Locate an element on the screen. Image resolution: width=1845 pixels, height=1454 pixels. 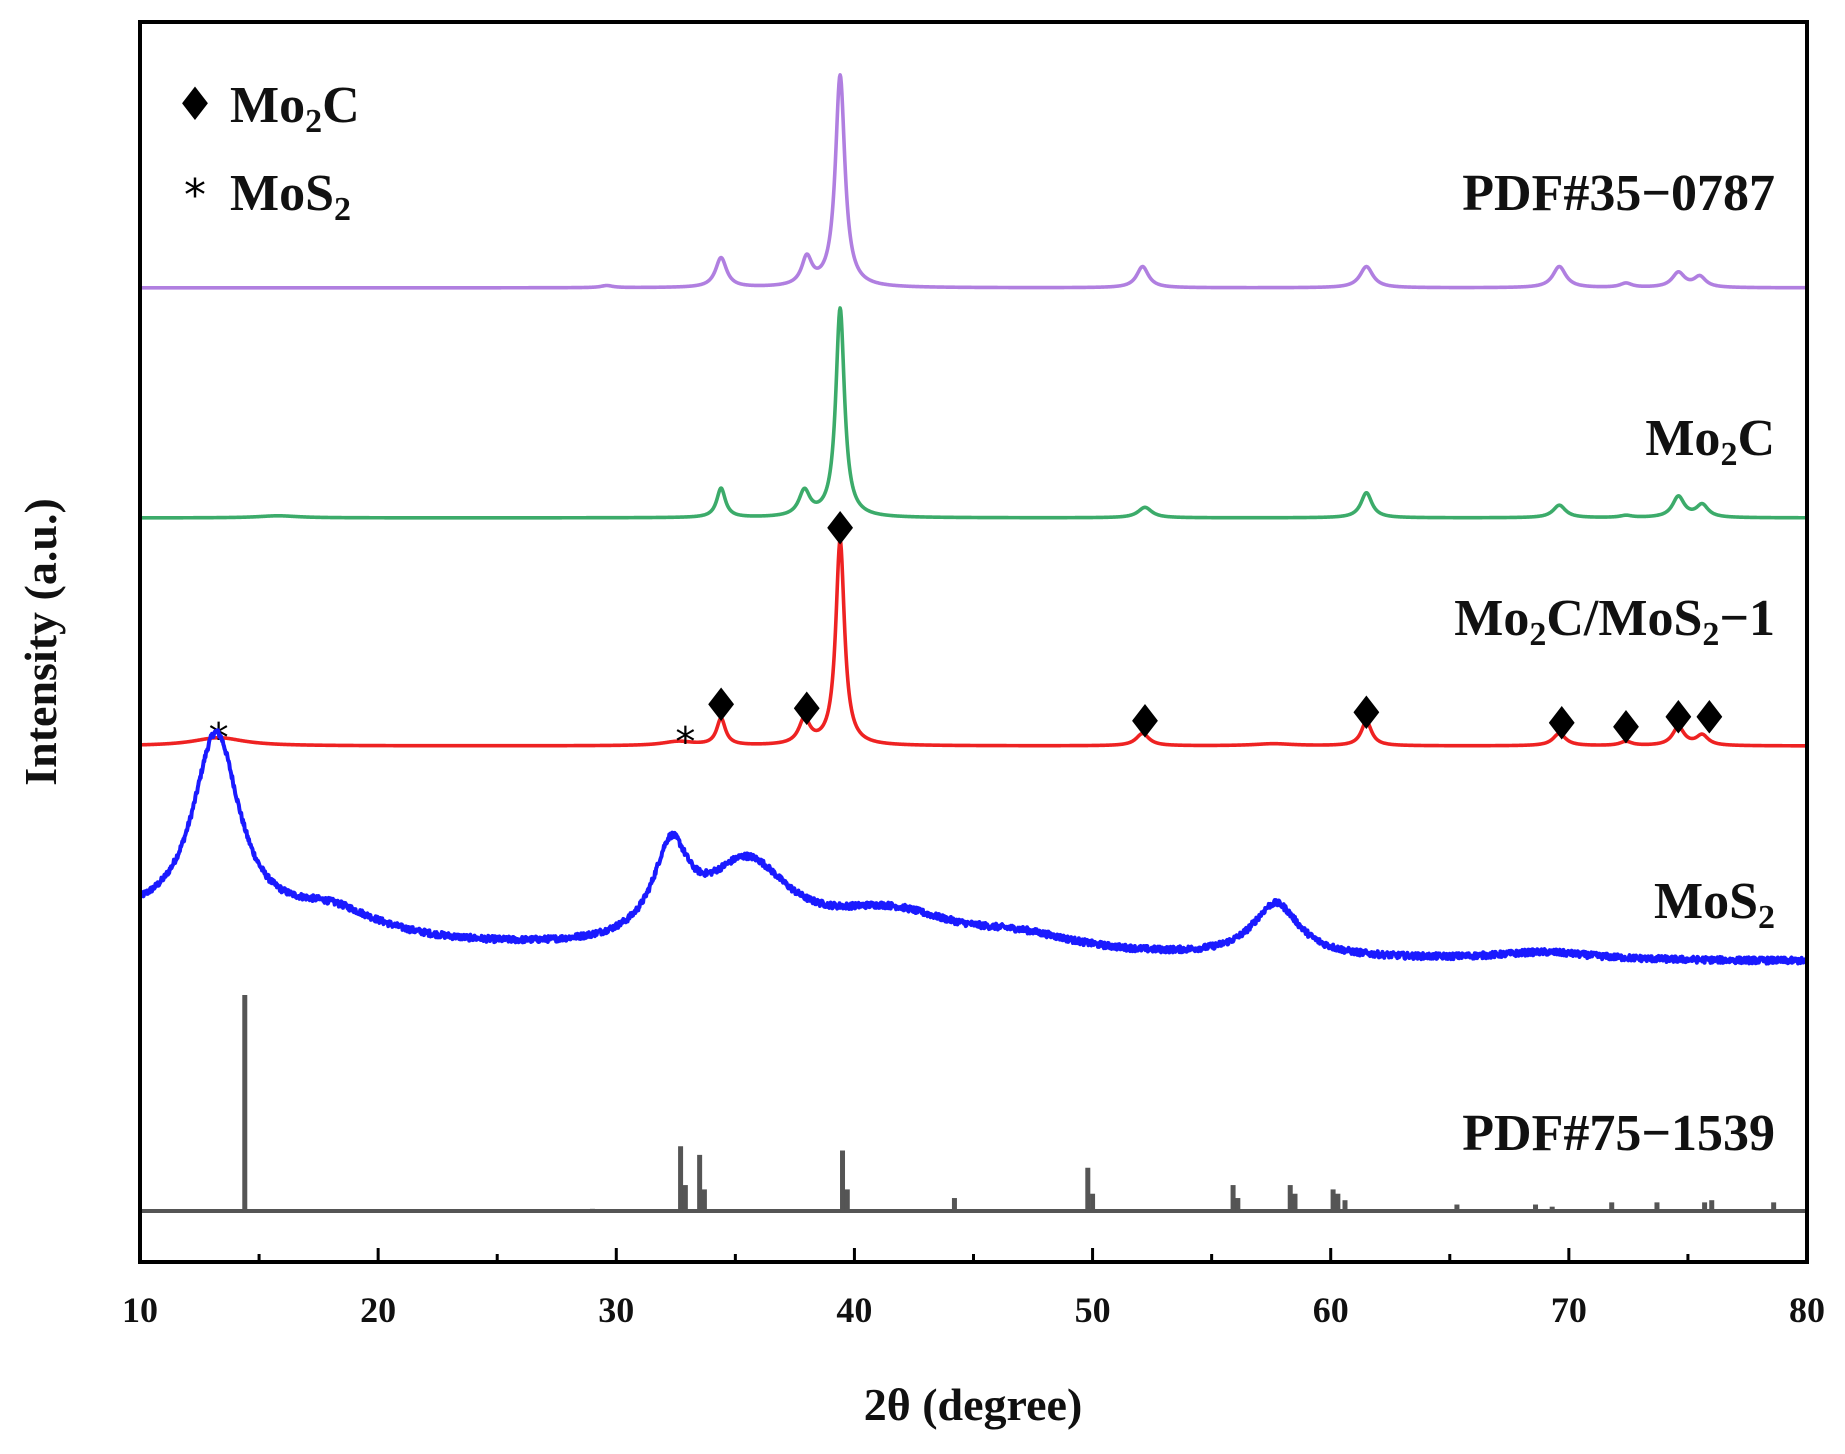
legend-symbol-mo2c: ♦ is located at coordinates (194, 104).